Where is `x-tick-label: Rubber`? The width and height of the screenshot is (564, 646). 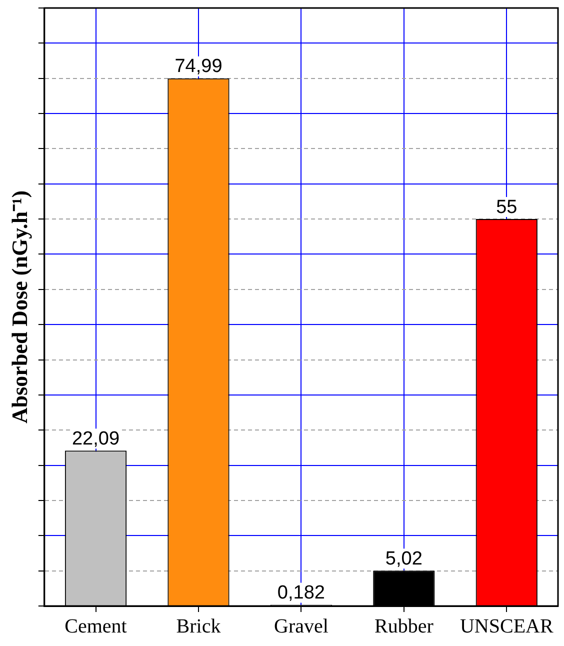 x-tick-label: Rubber is located at coordinates (404, 626).